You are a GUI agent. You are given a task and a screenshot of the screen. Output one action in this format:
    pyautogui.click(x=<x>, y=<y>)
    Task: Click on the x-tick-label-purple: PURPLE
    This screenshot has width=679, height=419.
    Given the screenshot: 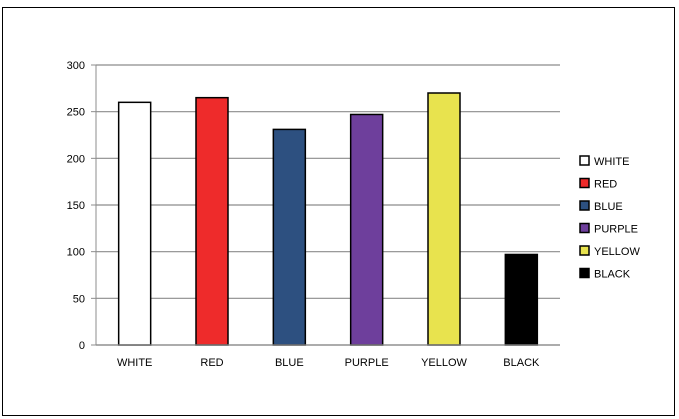 What is the action you would take?
    pyautogui.click(x=367, y=363)
    